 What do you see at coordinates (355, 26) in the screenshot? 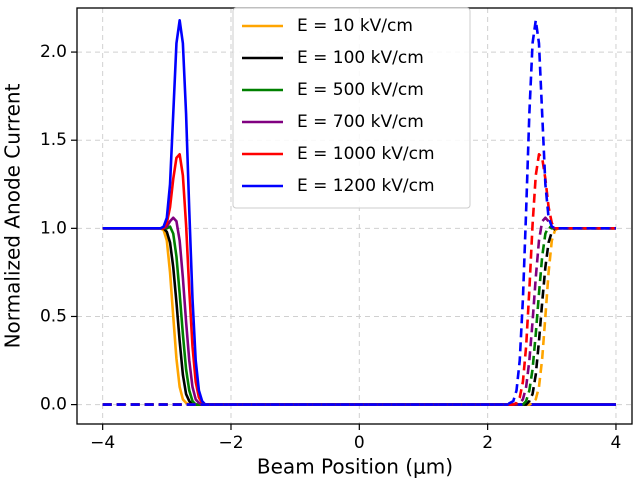
I see `legend-label: E = 10 kV/cm` at bounding box center [355, 26].